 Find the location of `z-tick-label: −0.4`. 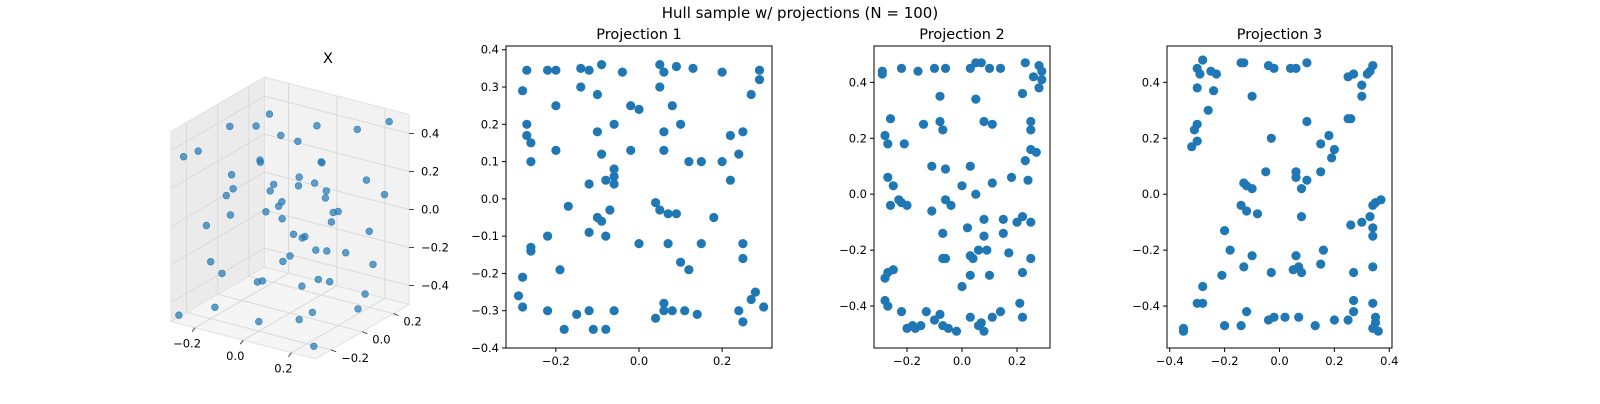

z-tick-label: −0.4 is located at coordinates (435, 286).